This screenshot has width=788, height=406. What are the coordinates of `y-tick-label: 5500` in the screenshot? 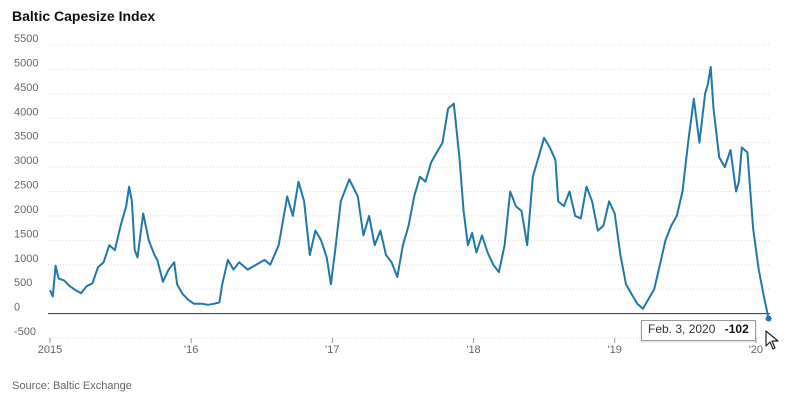 It's located at (26, 39).